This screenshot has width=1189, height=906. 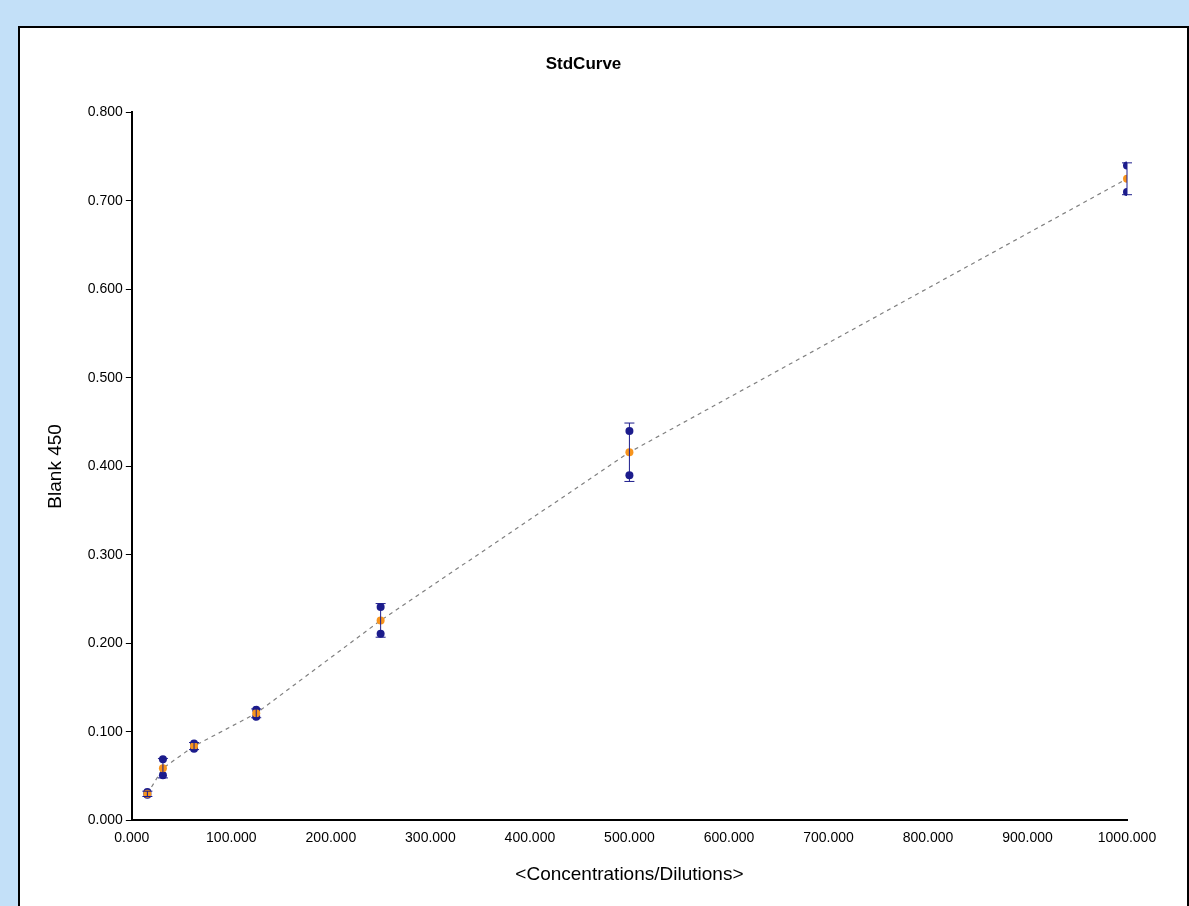 What do you see at coordinates (1127, 836) in the screenshot?
I see `x-tick-label: 1000.000` at bounding box center [1127, 836].